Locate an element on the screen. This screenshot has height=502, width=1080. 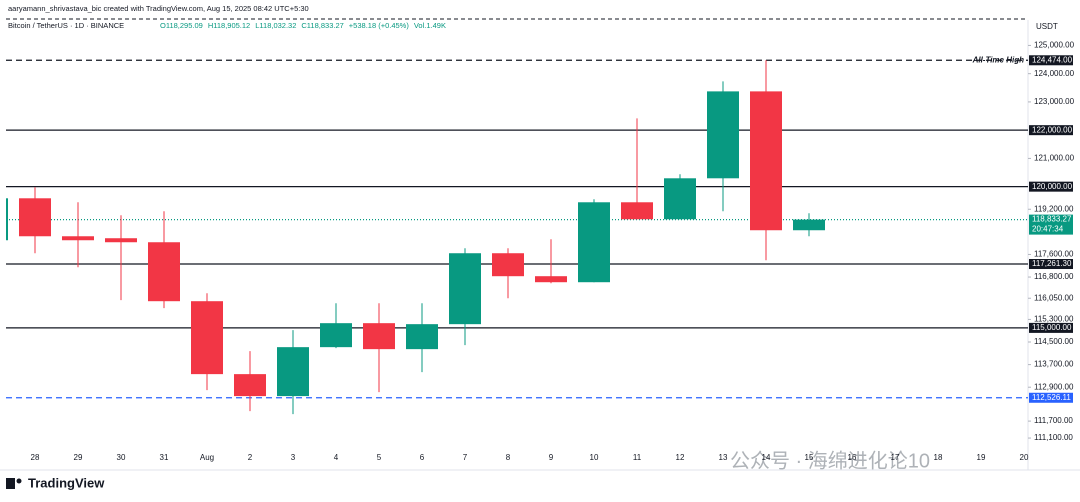
y-tick-label: 124,000.00 is located at coordinates (1054, 73).